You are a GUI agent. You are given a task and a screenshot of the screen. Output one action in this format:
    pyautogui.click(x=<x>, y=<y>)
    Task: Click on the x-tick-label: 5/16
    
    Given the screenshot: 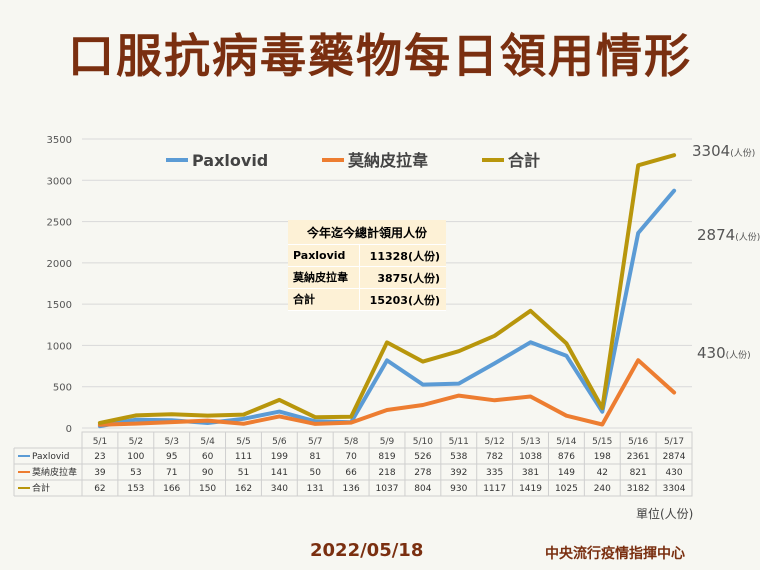 What is the action you would take?
    pyautogui.click(x=638, y=442)
    